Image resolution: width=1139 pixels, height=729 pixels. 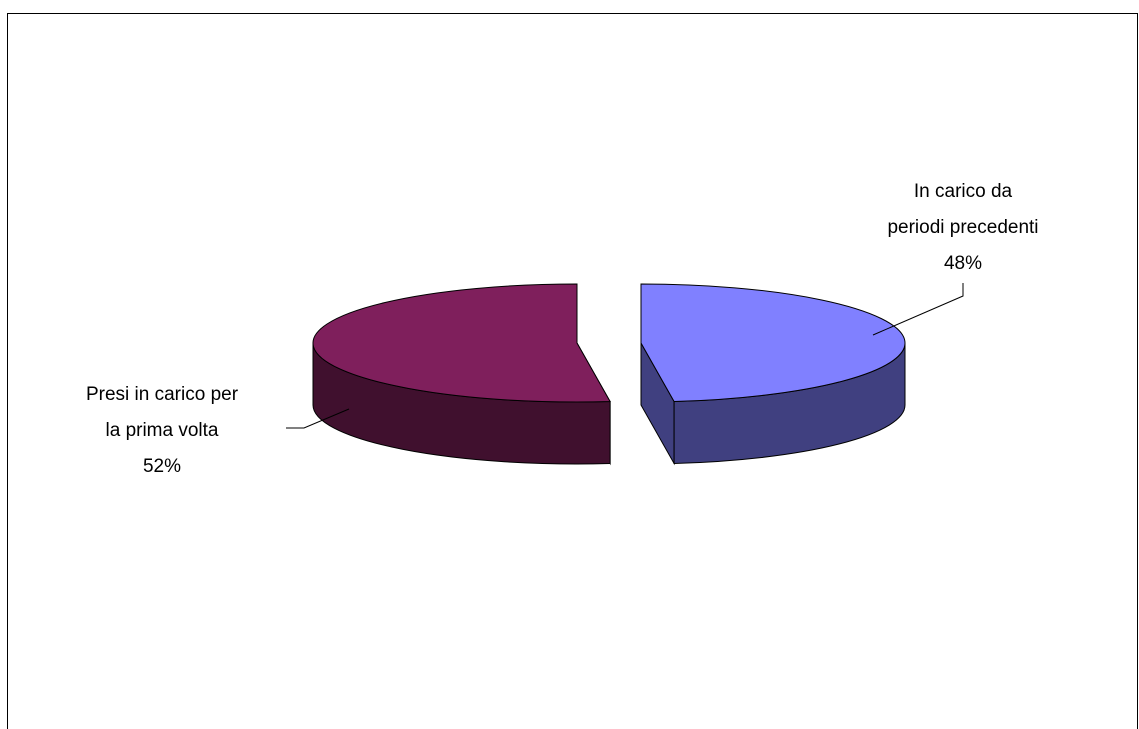 I want to click on slice-name-label: periodi precedenti, so click(x=962, y=227).